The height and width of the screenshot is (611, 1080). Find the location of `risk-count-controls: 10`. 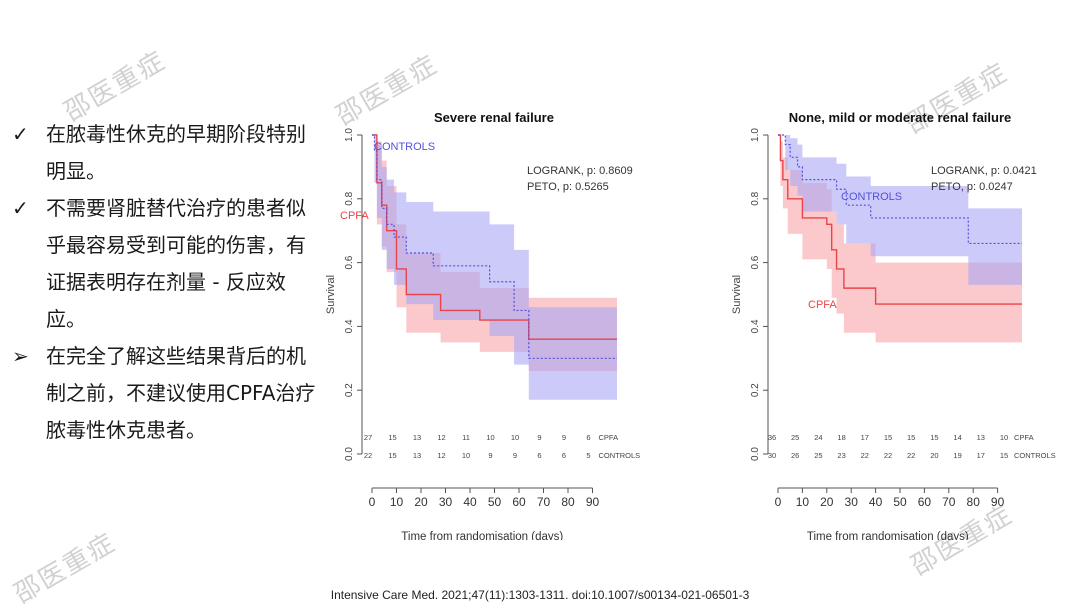

risk-count-controls: 10 is located at coordinates (466, 455).